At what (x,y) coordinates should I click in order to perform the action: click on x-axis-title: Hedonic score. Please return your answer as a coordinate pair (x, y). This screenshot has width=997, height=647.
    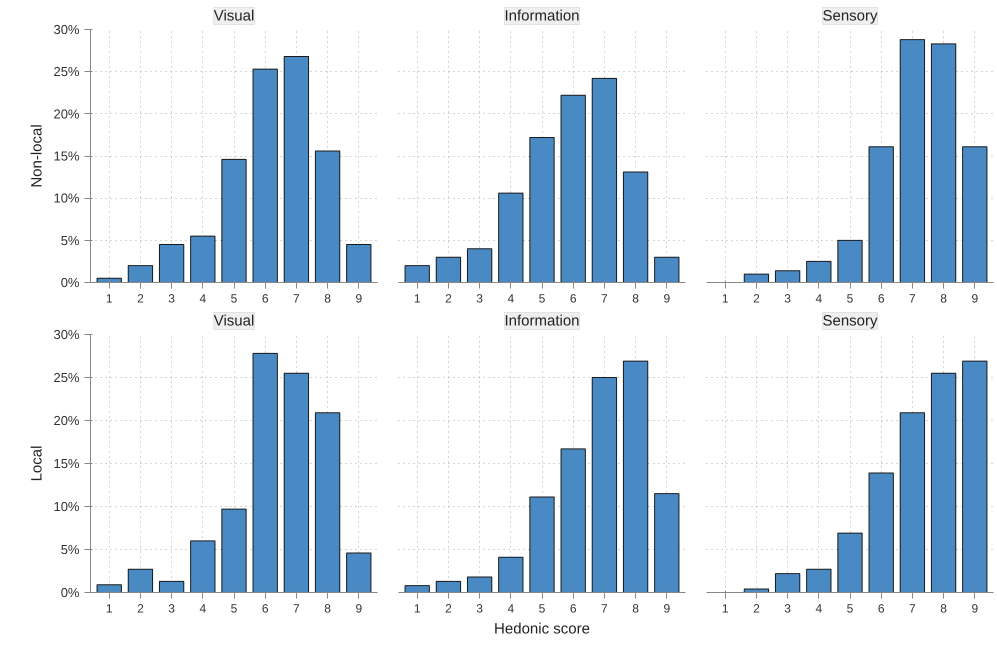
    Looking at the image, I should click on (542, 629).